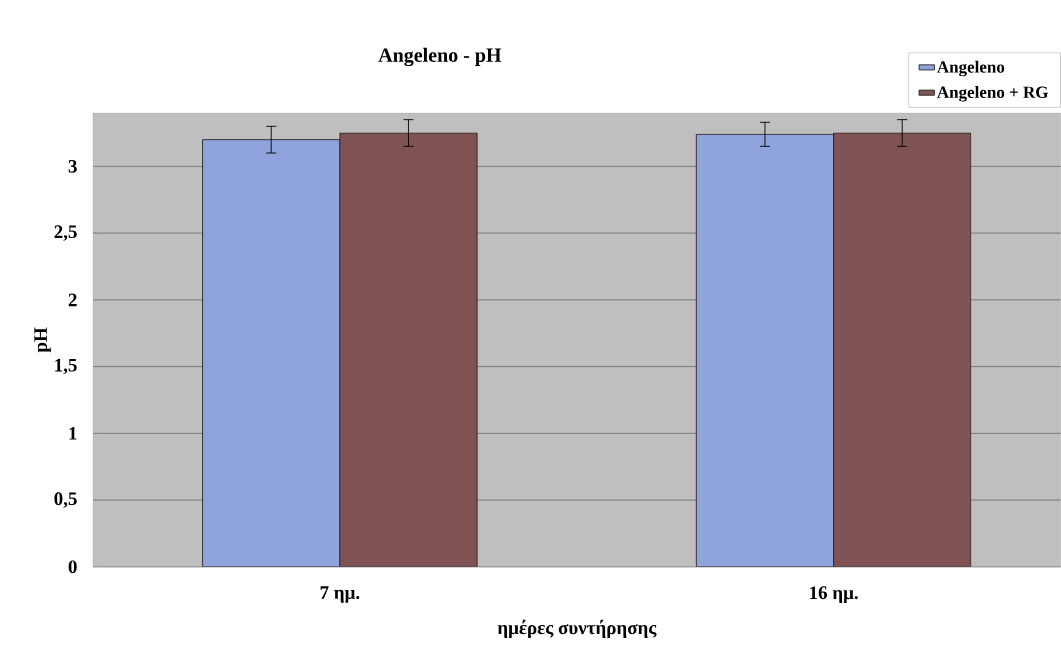 Image resolution: width=1061 pixels, height=662 pixels. I want to click on y-tick-label: 1,5, so click(66, 366).